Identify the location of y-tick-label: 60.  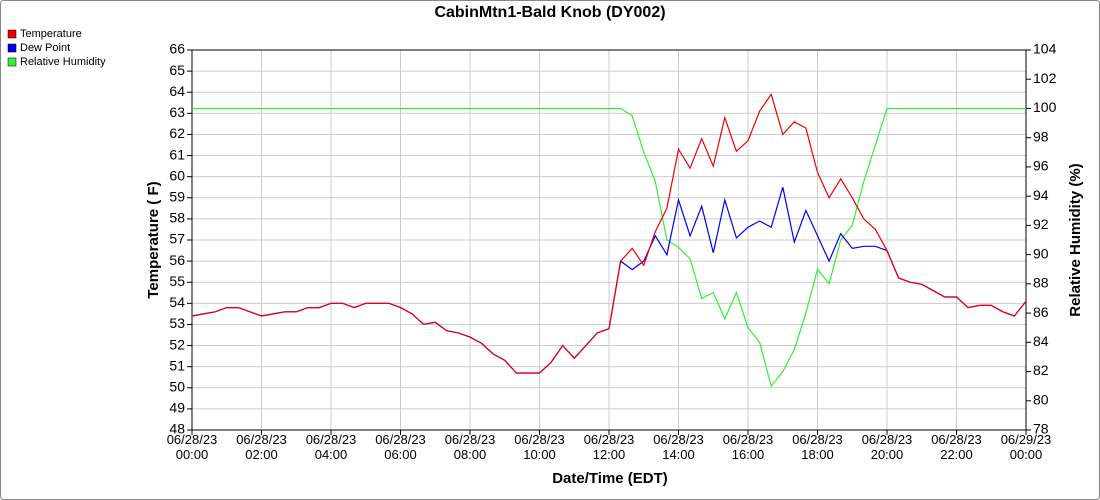
(177, 175).